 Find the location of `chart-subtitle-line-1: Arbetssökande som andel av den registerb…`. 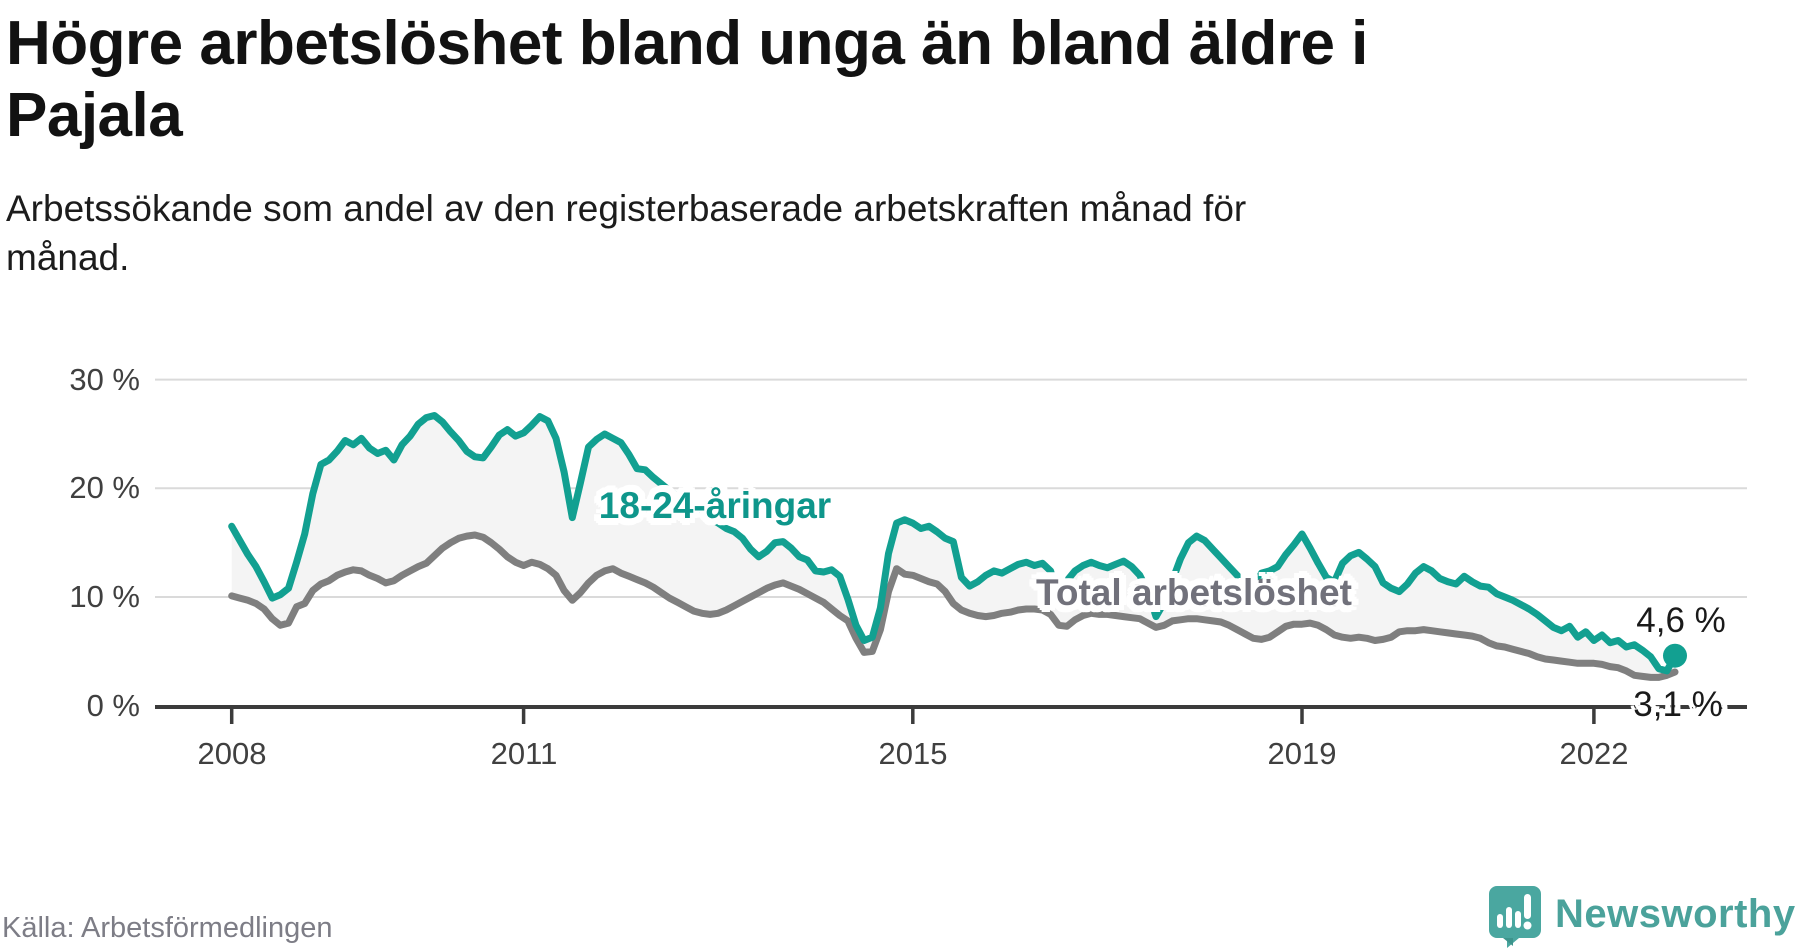

chart-subtitle-line-1: Arbetssökande som andel av den registerb… is located at coordinates (626, 208).